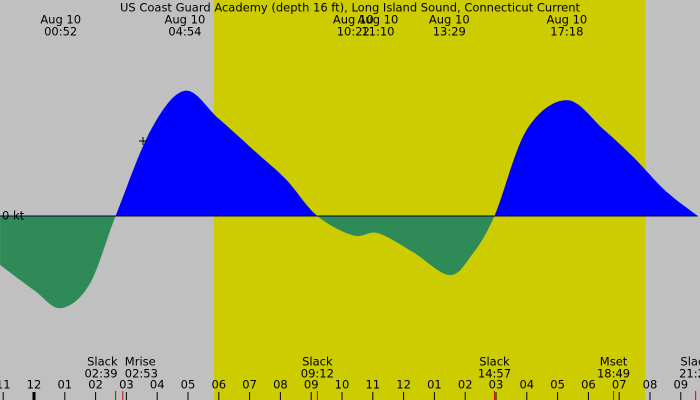 The image size is (700, 400). What do you see at coordinates (317, 374) in the screenshot?
I see `event-time: 09:12` at bounding box center [317, 374].